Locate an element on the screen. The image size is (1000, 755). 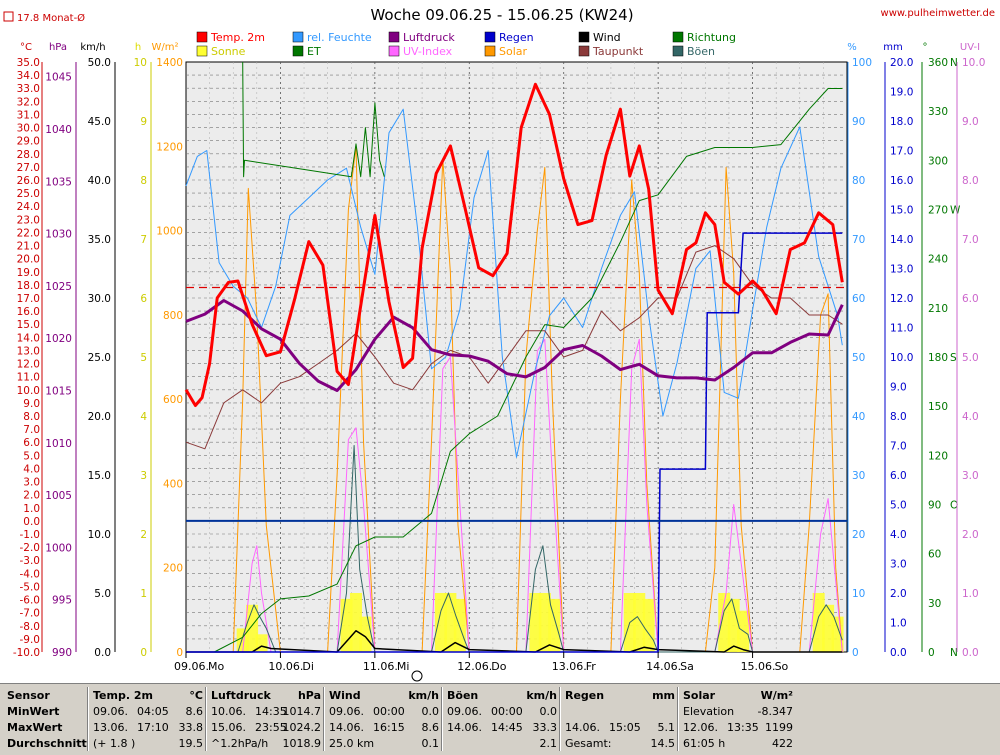
tick-label-wind: 10.0 is located at coordinates (99, 535).